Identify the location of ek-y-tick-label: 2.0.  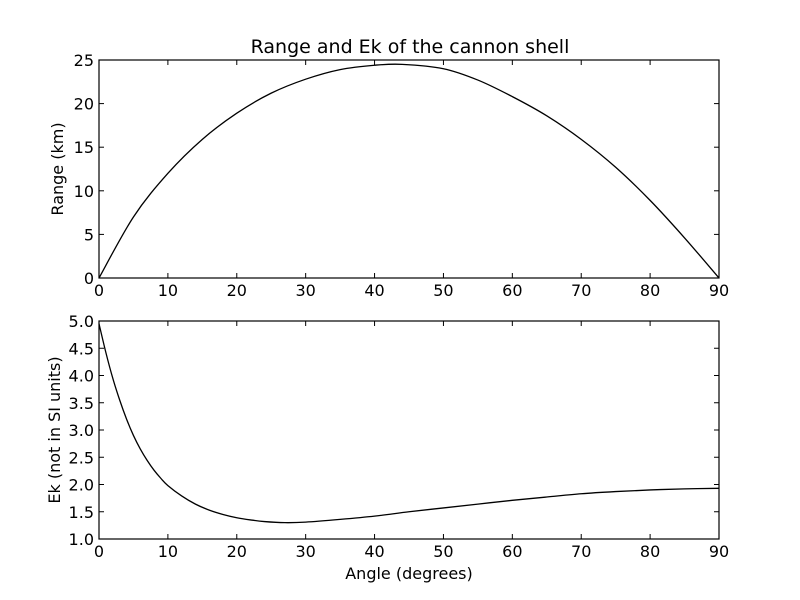
(81, 485).